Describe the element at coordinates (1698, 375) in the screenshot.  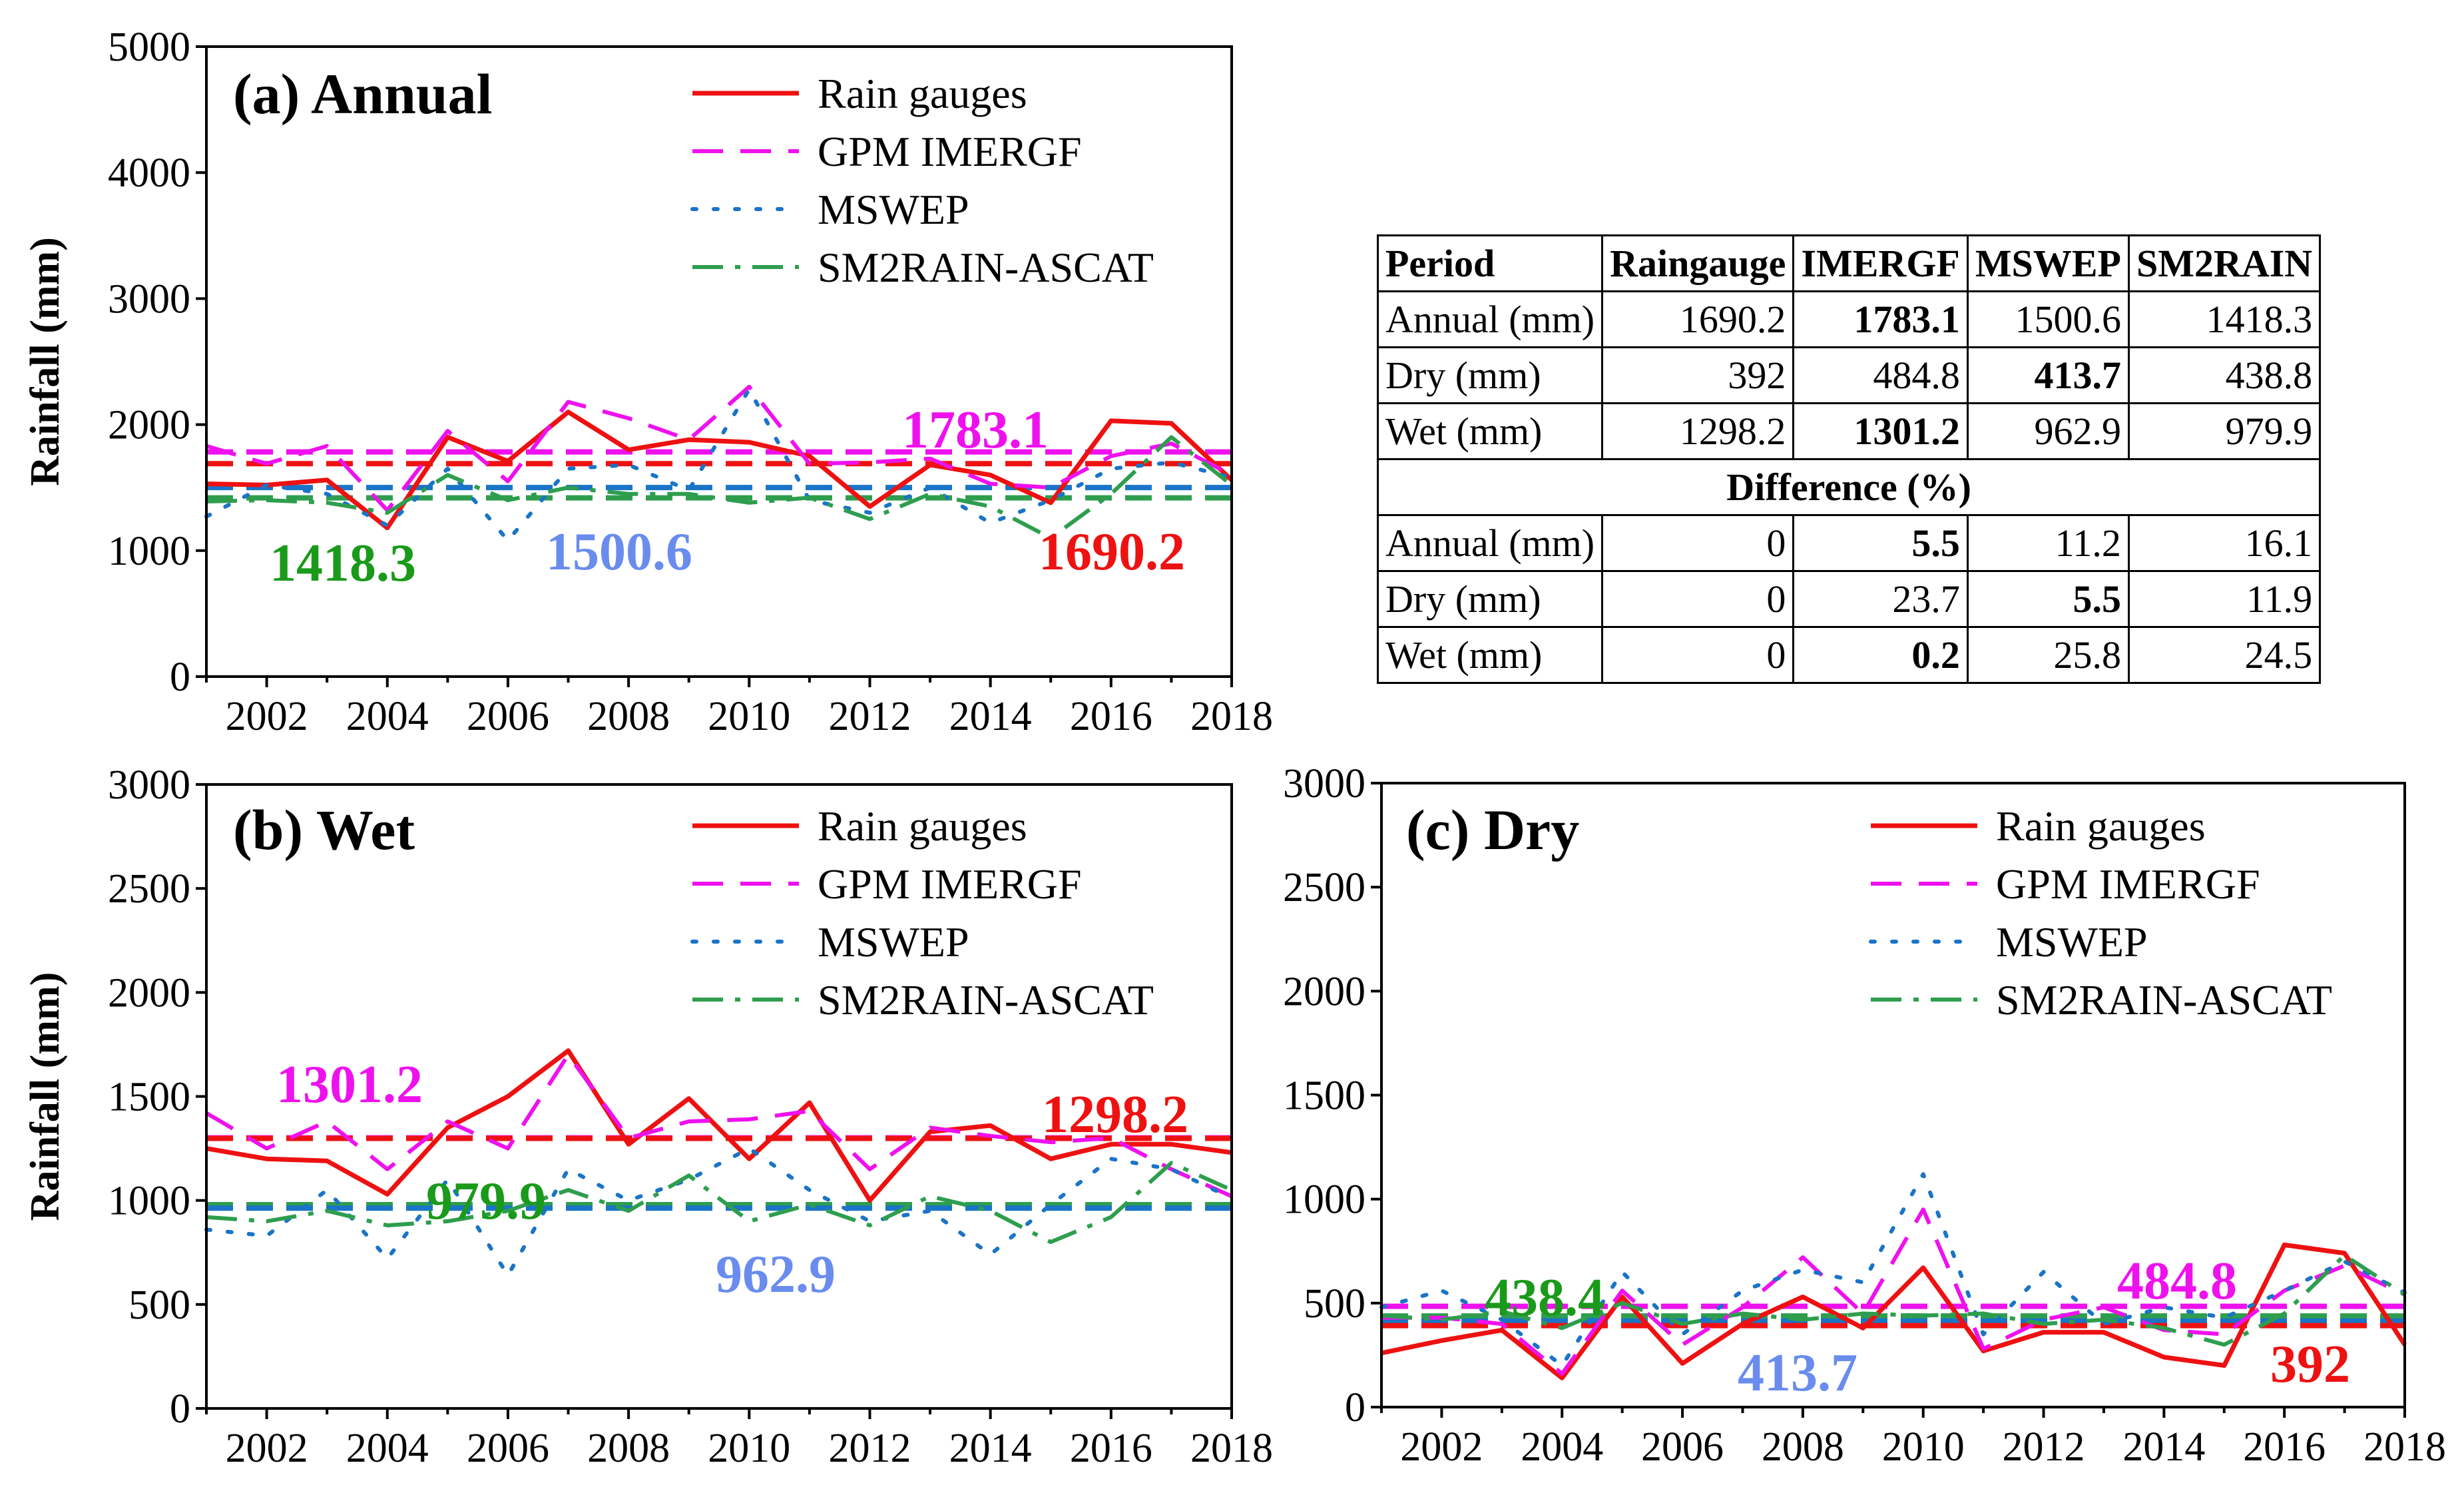
I see `table-cell: 392` at that location.